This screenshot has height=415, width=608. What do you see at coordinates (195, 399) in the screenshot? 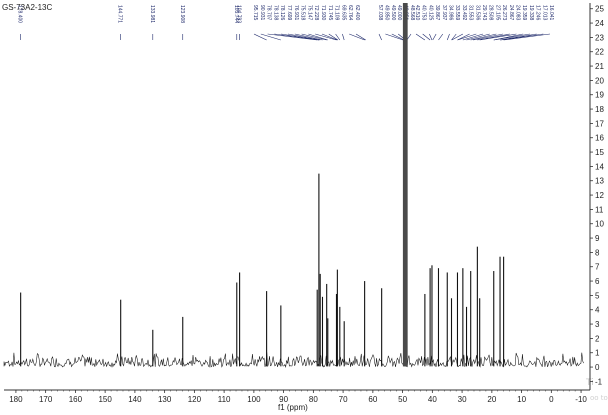
I see `x-tick-label: 120` at bounding box center [195, 399].